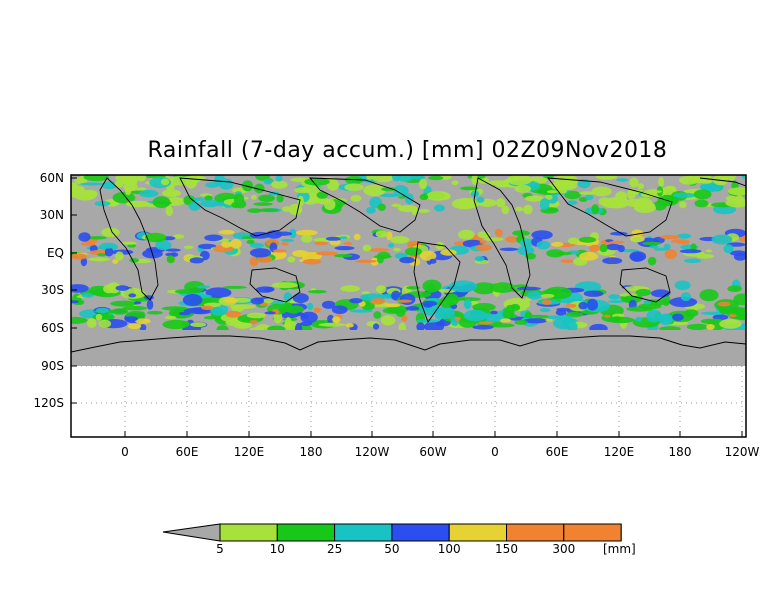  Describe the element at coordinates (220, 549) in the screenshot. I see `colorbar-label: 5` at that location.